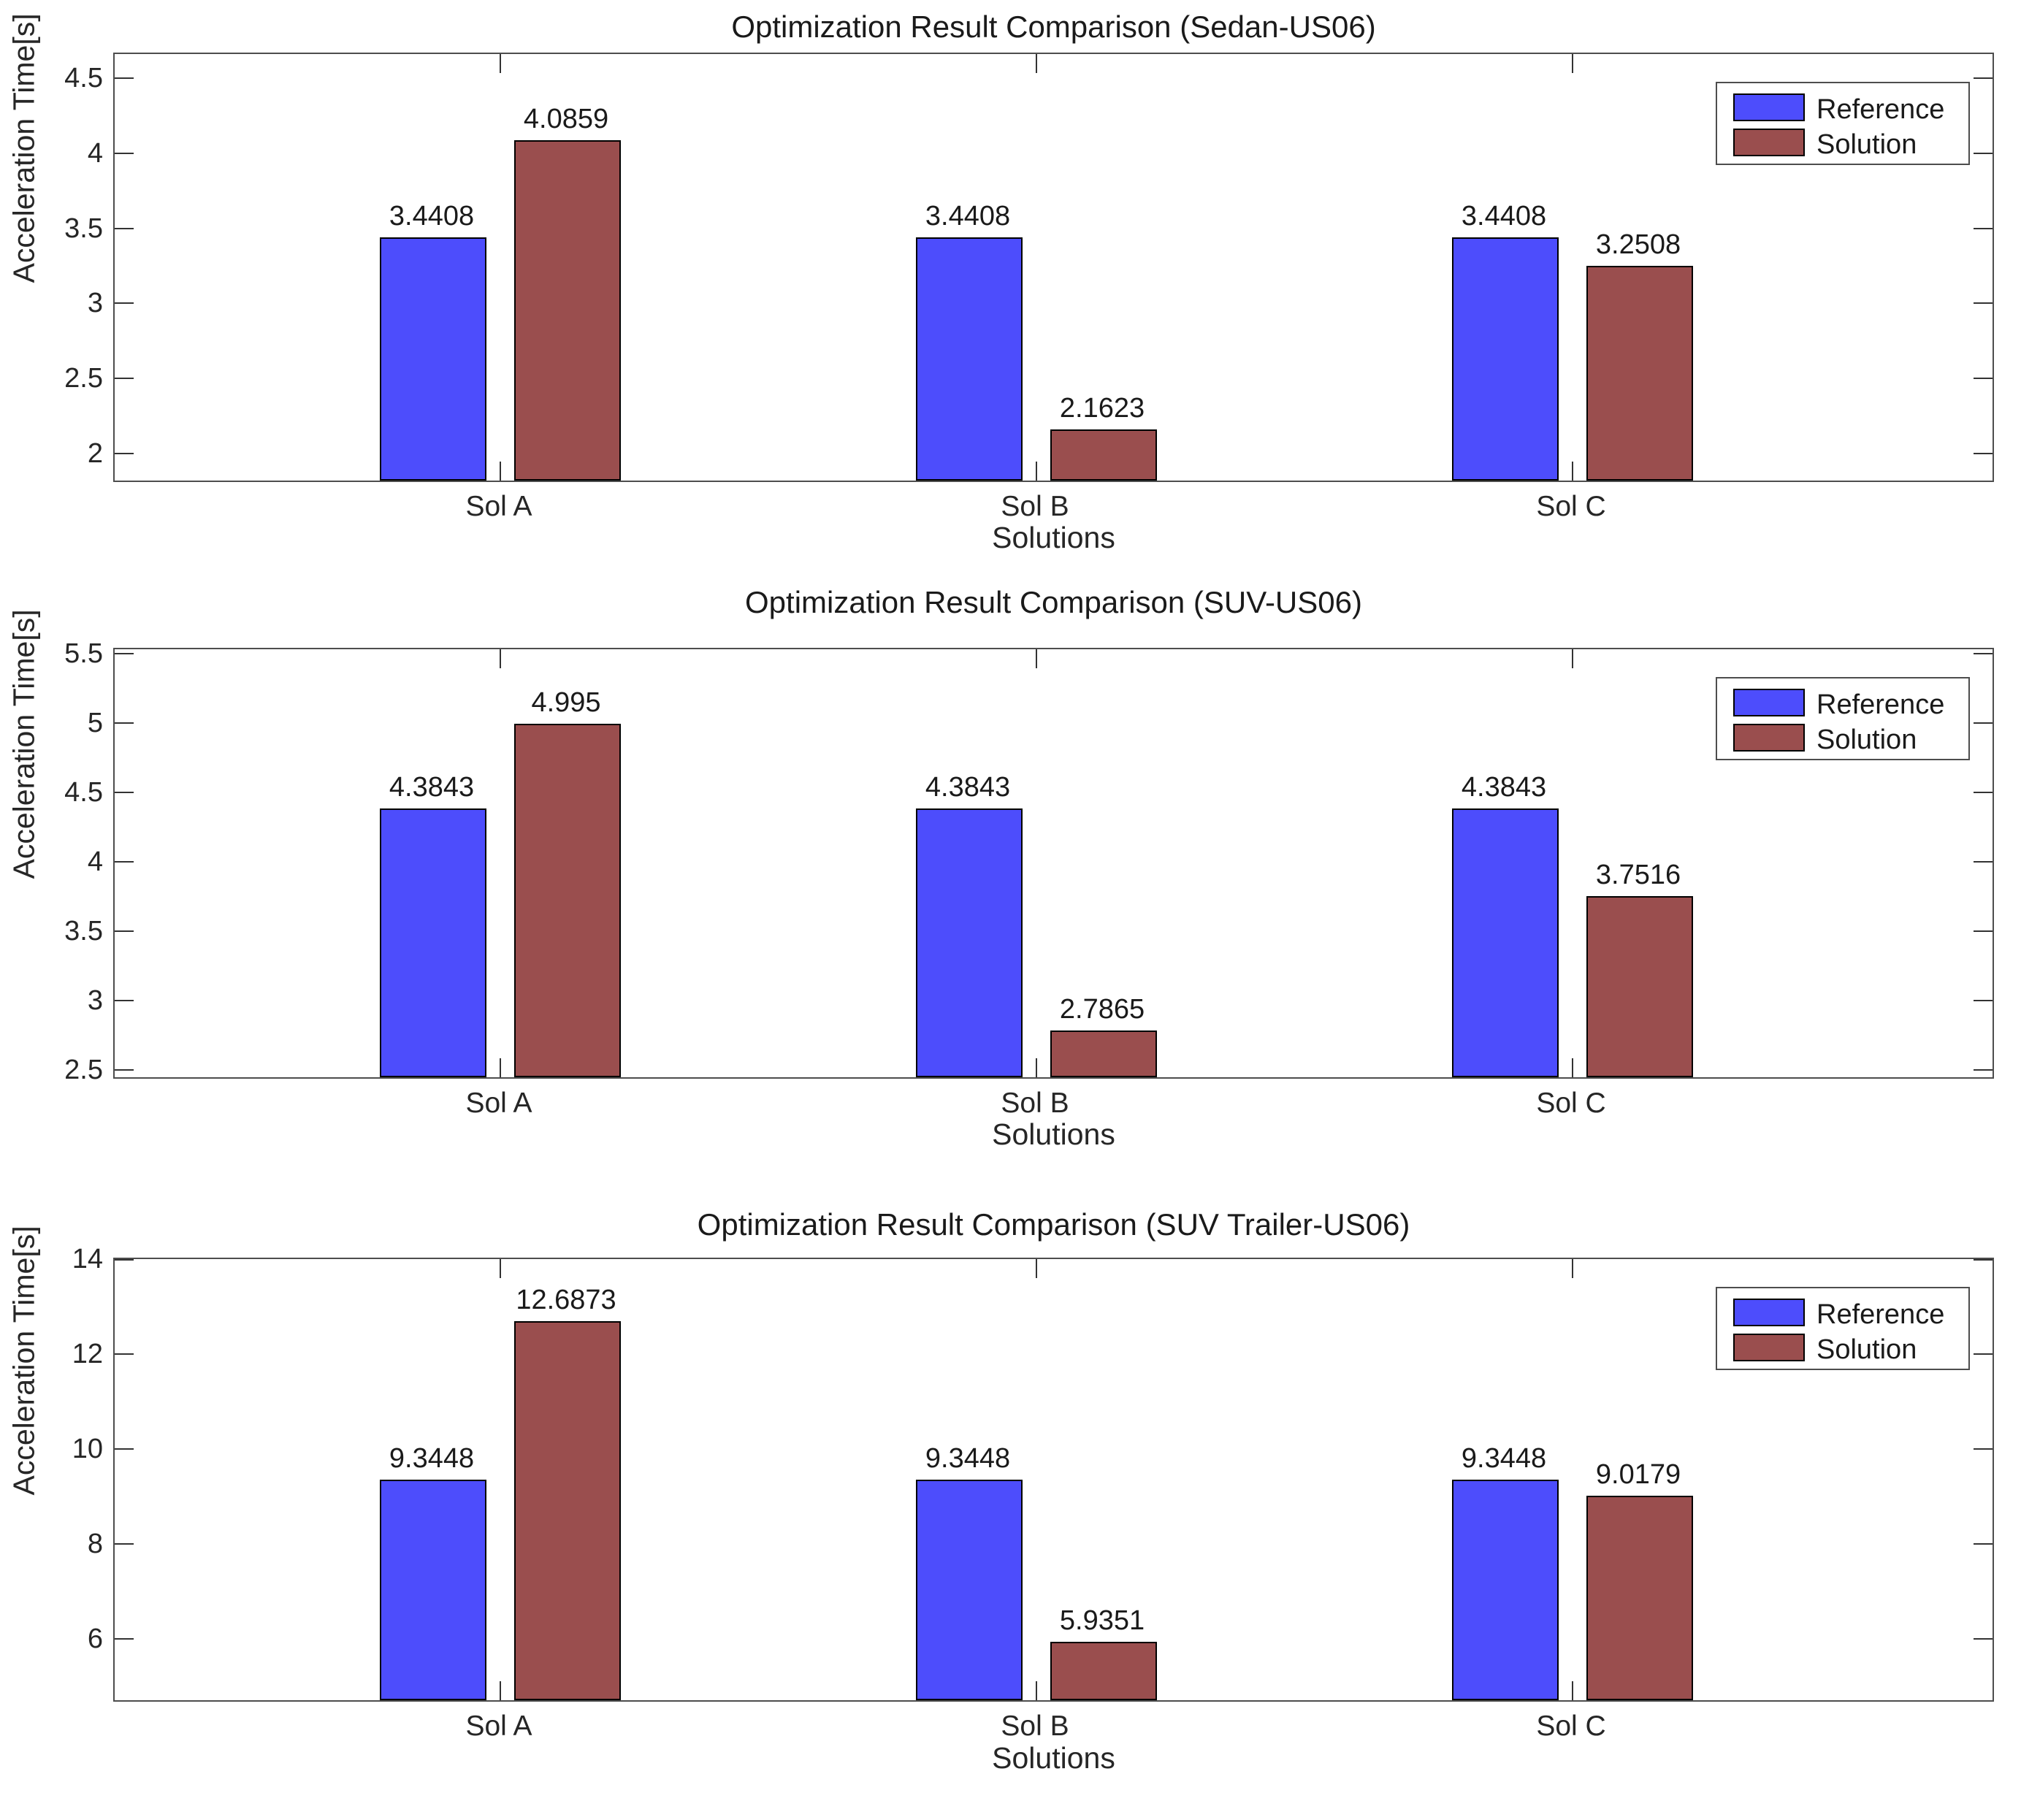 This screenshot has height=1820, width=2021. What do you see at coordinates (87, 1259) in the screenshot?
I see `y-tick-label: 14` at bounding box center [87, 1259].